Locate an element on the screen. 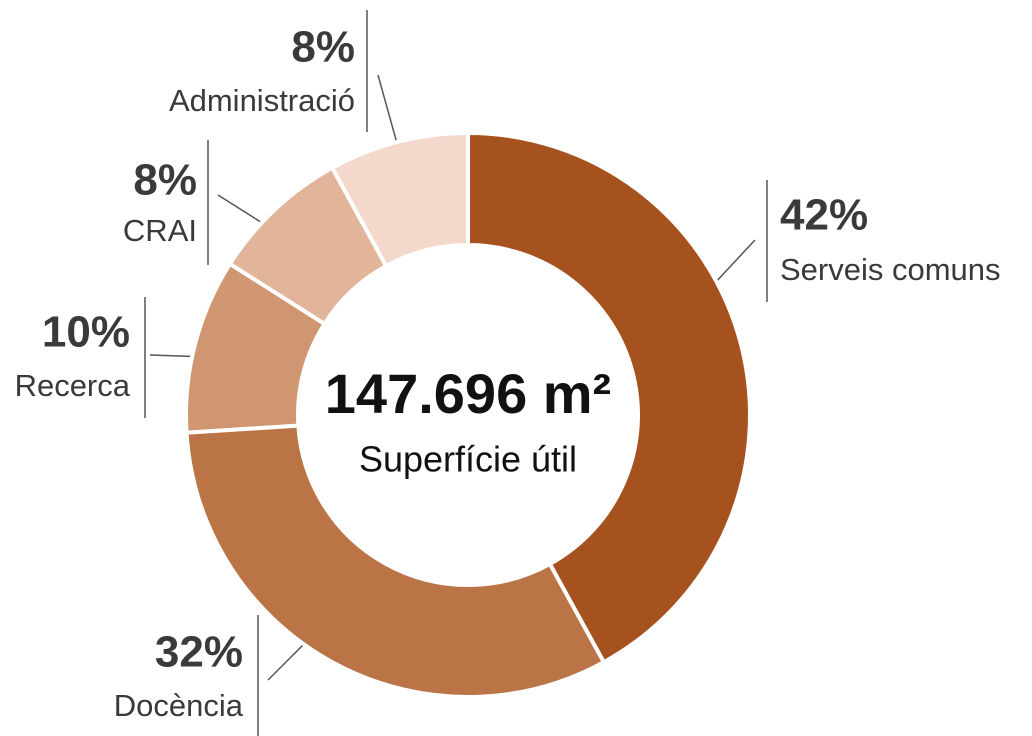 This screenshot has height=736, width=1032. value-label: 42% is located at coordinates (824, 215).